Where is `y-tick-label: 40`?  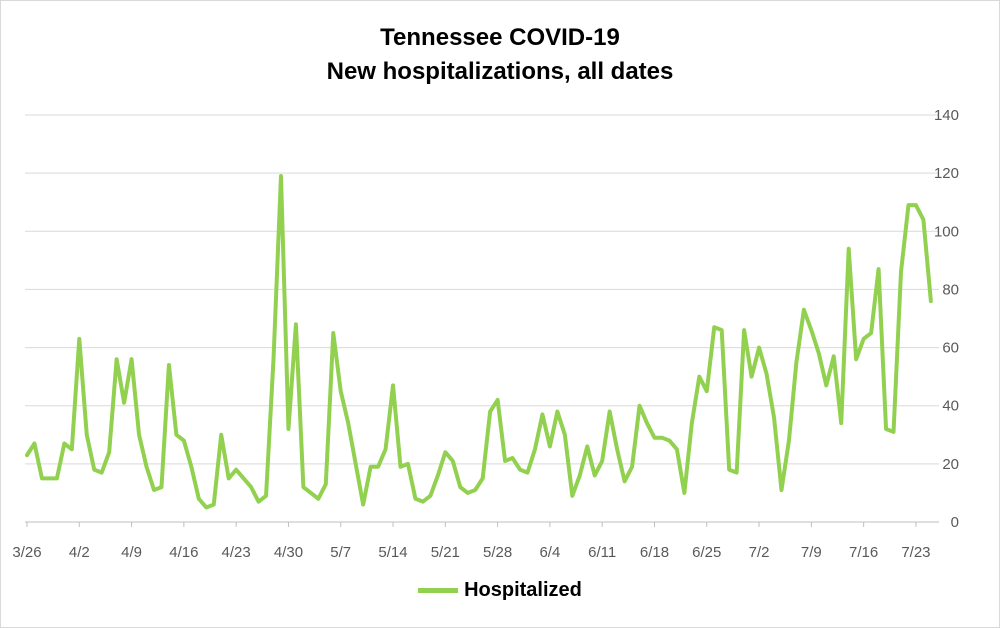 y-tick-label: 40 is located at coordinates (950, 406).